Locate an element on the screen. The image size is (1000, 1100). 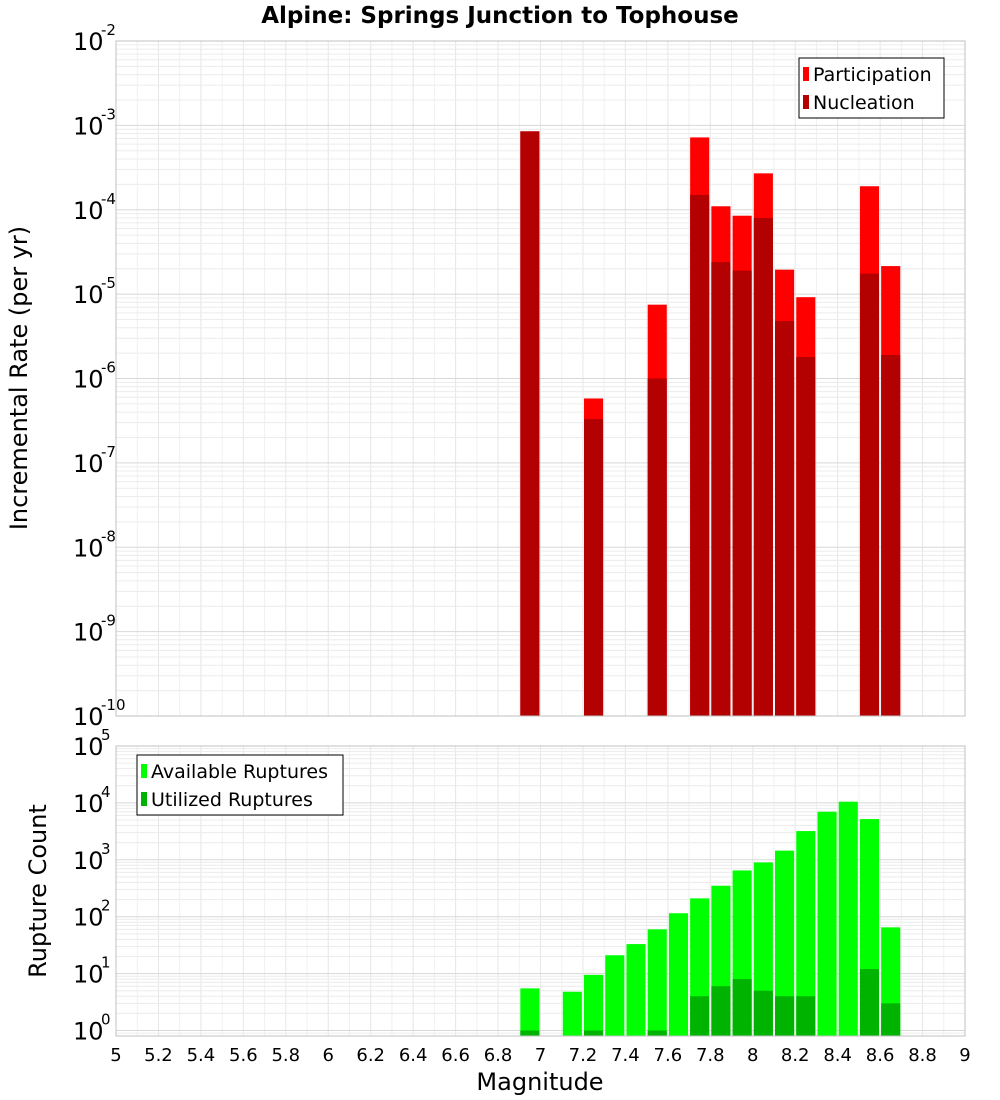
y-tick-exponent: 0 is located at coordinates (106, 1019).